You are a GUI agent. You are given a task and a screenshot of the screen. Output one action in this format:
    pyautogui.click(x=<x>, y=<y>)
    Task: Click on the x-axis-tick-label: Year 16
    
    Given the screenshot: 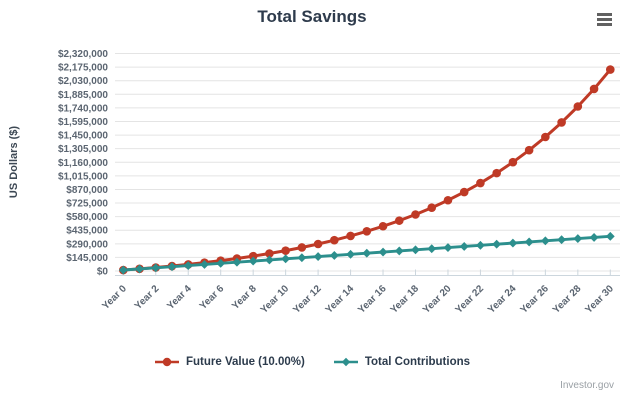 What is the action you would take?
    pyautogui.click(x=372, y=299)
    